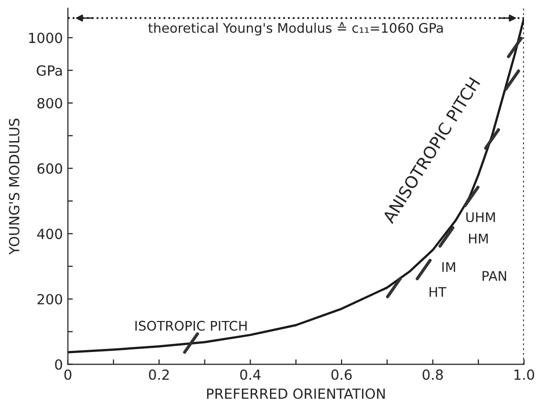 The image size is (543, 414). What do you see at coordinates (49, 168) in the screenshot?
I see `y-tick-label: 600` at bounding box center [49, 168].